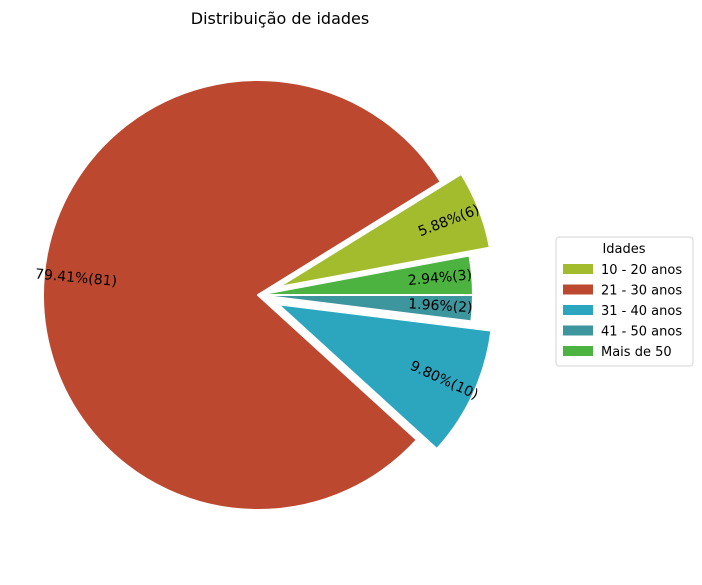  I want to click on pie-slice-41-50-anos, so click(365, 308).